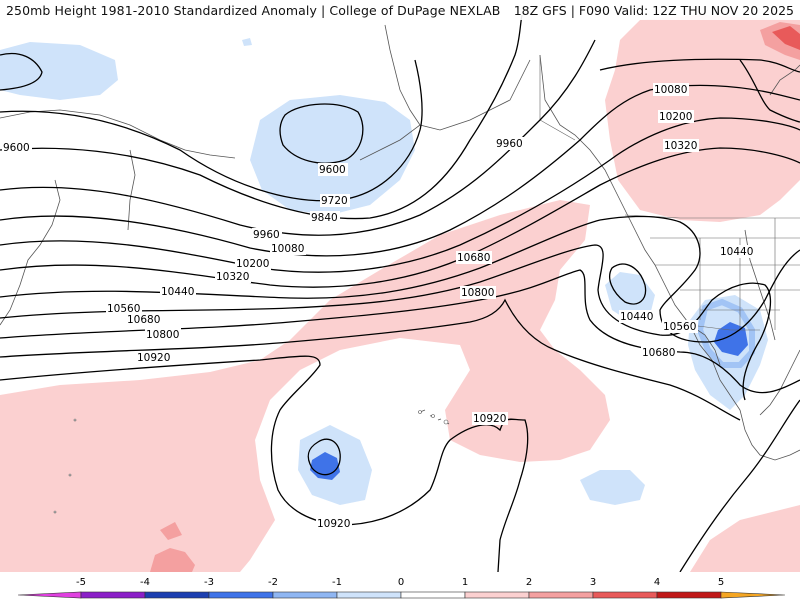 Image resolution: width=800 pixels, height=600 pixels. Describe the element at coordinates (465, 582) in the screenshot. I see `legend-tick-label: 1` at that location.